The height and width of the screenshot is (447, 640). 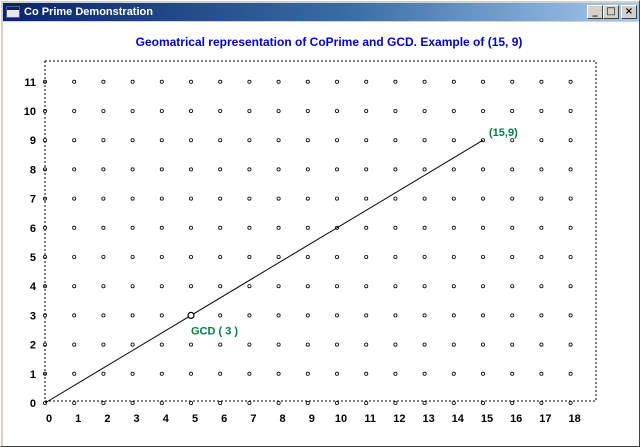 I want to click on caption-buttons: _ □ ×, so click(x=612, y=12).